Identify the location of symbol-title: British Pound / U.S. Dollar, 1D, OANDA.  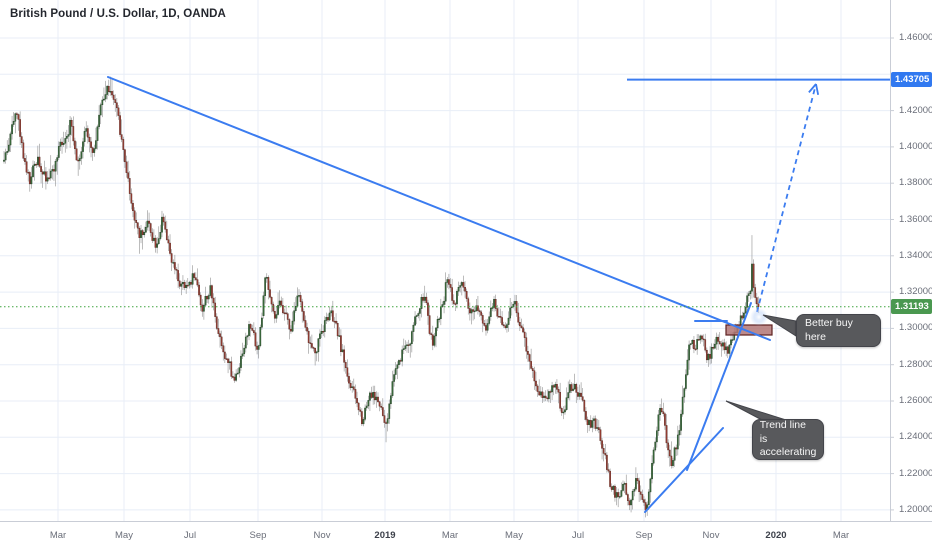
(118, 14).